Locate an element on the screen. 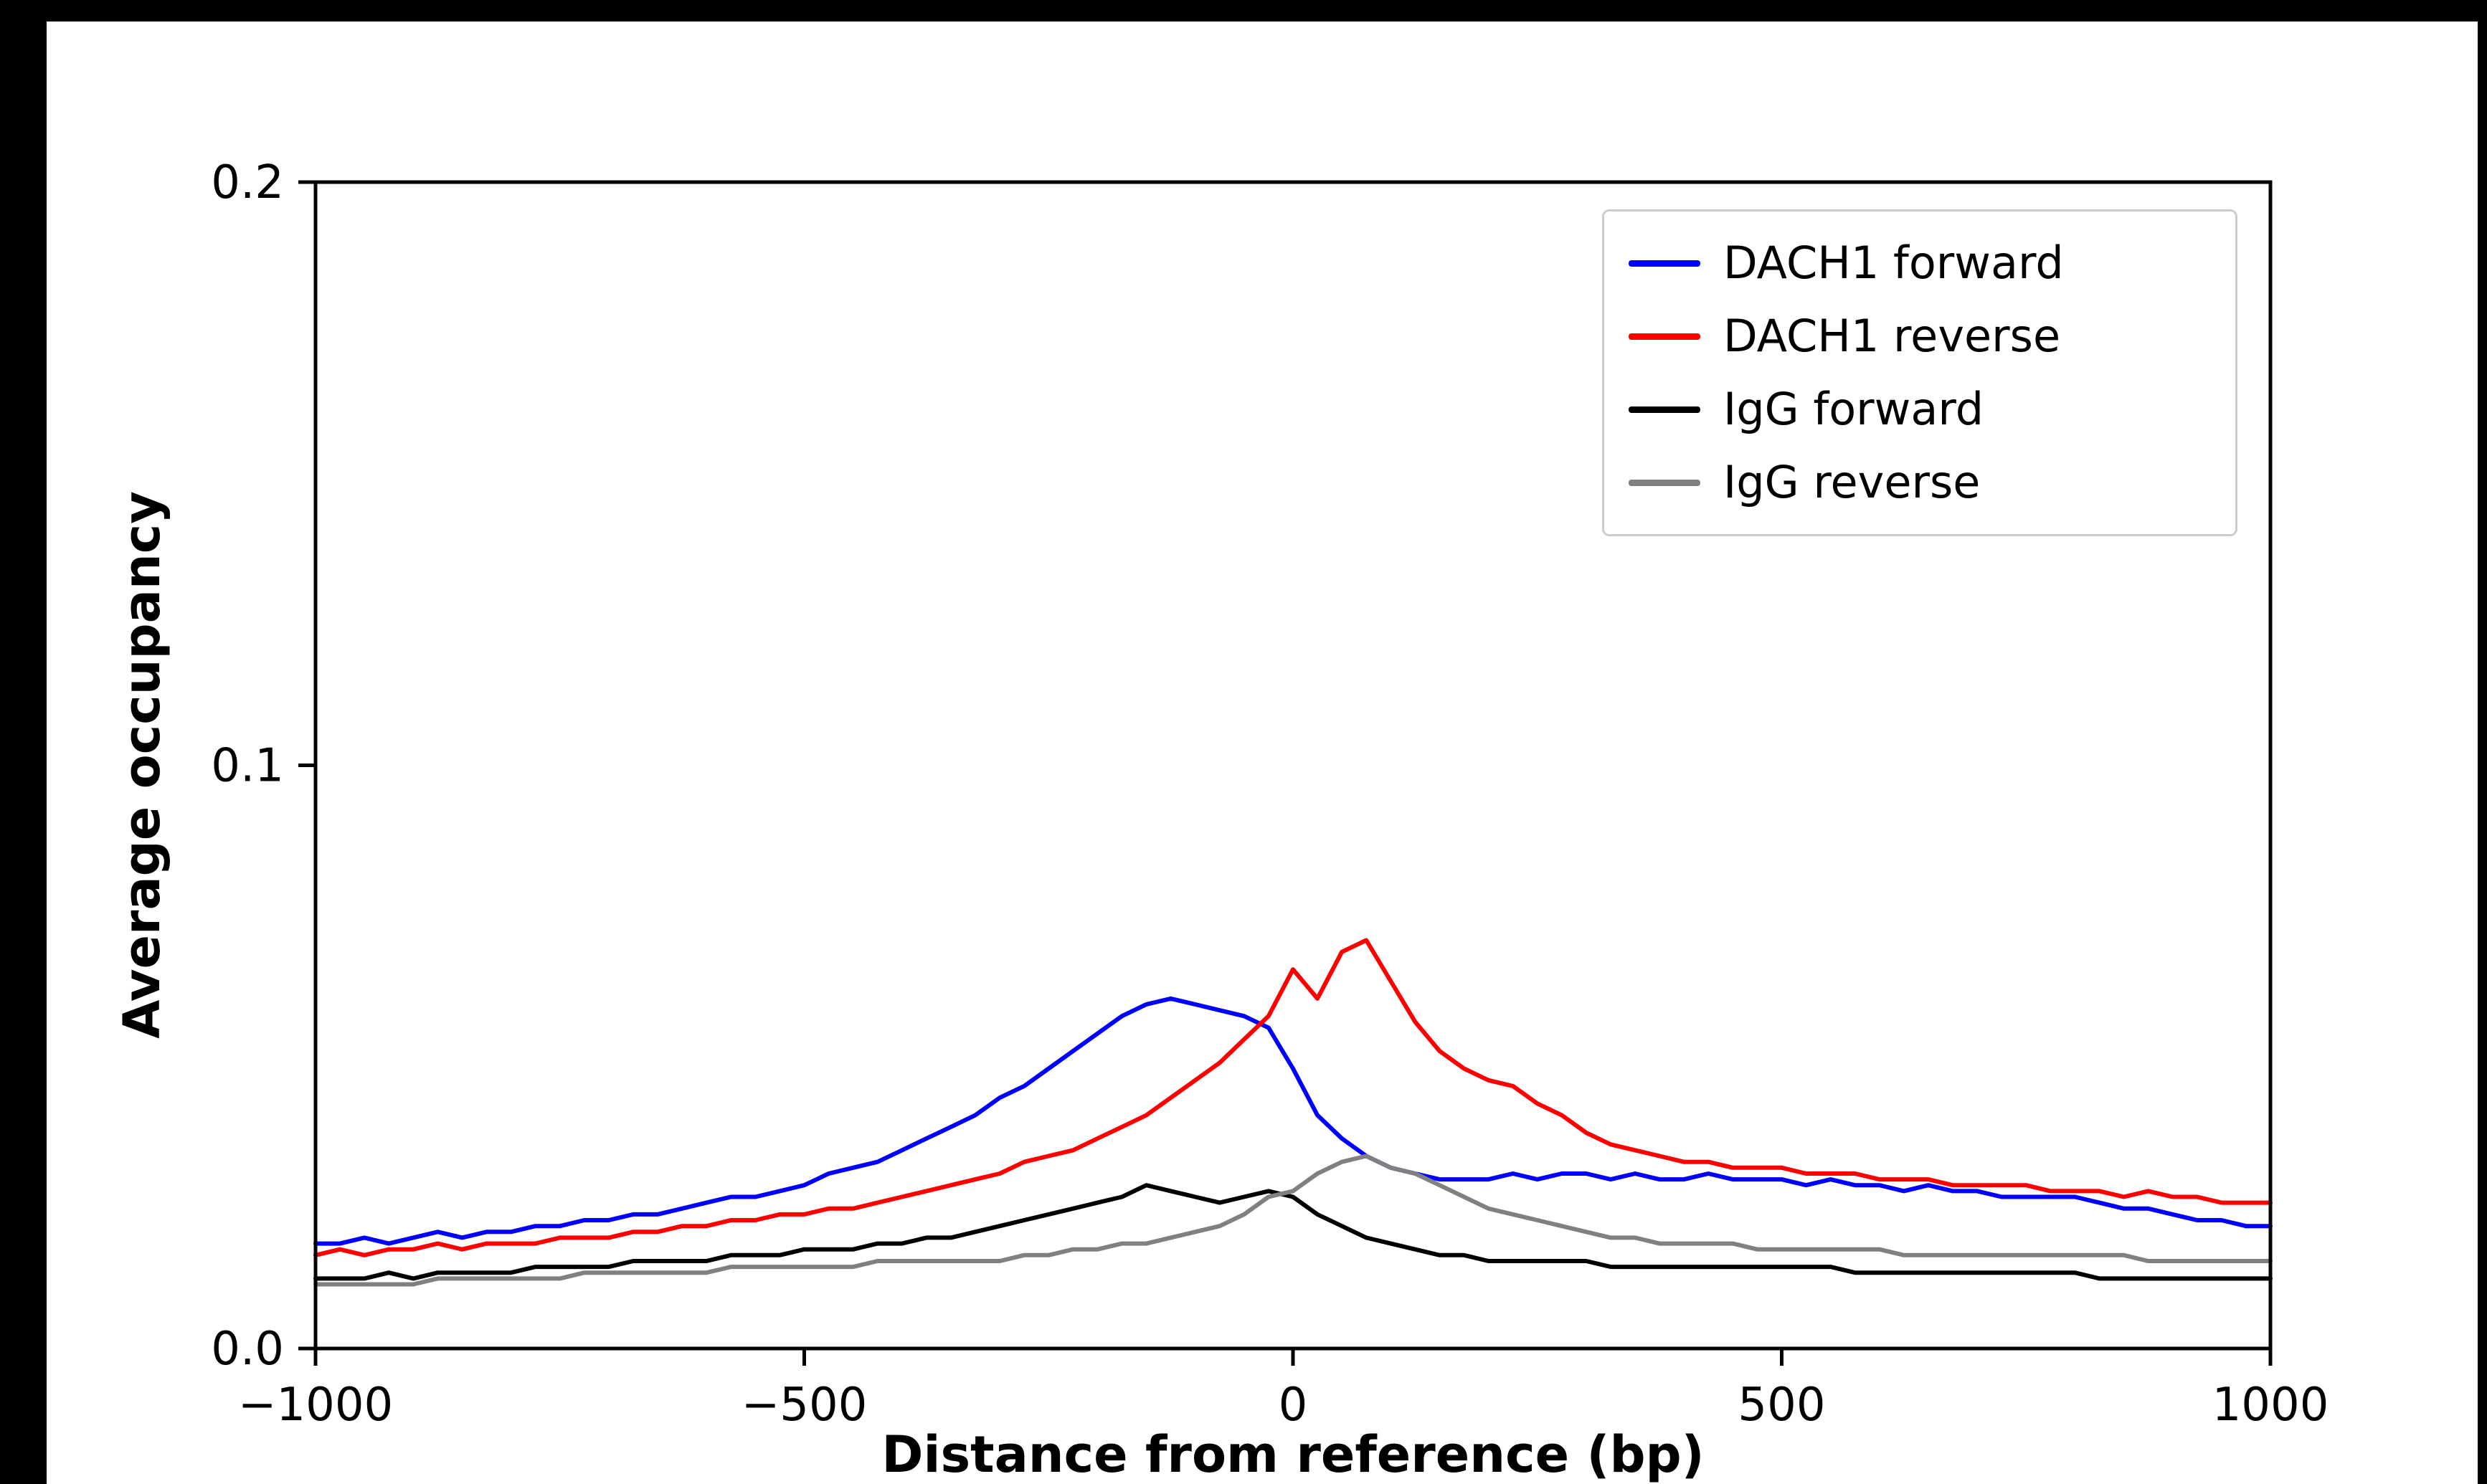 The width and height of the screenshot is (2487, 1484). series-line-dach1-forward is located at coordinates (1293, 1121).